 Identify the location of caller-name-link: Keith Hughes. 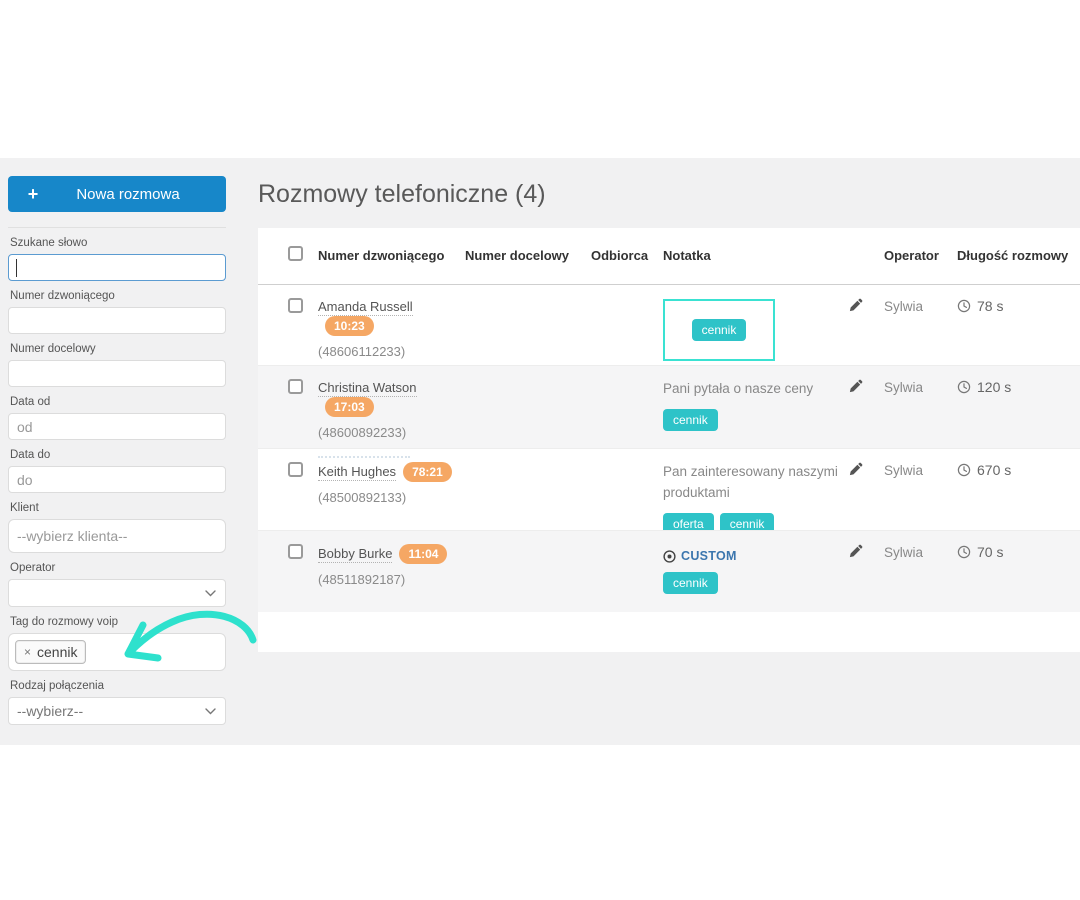
(357, 472).